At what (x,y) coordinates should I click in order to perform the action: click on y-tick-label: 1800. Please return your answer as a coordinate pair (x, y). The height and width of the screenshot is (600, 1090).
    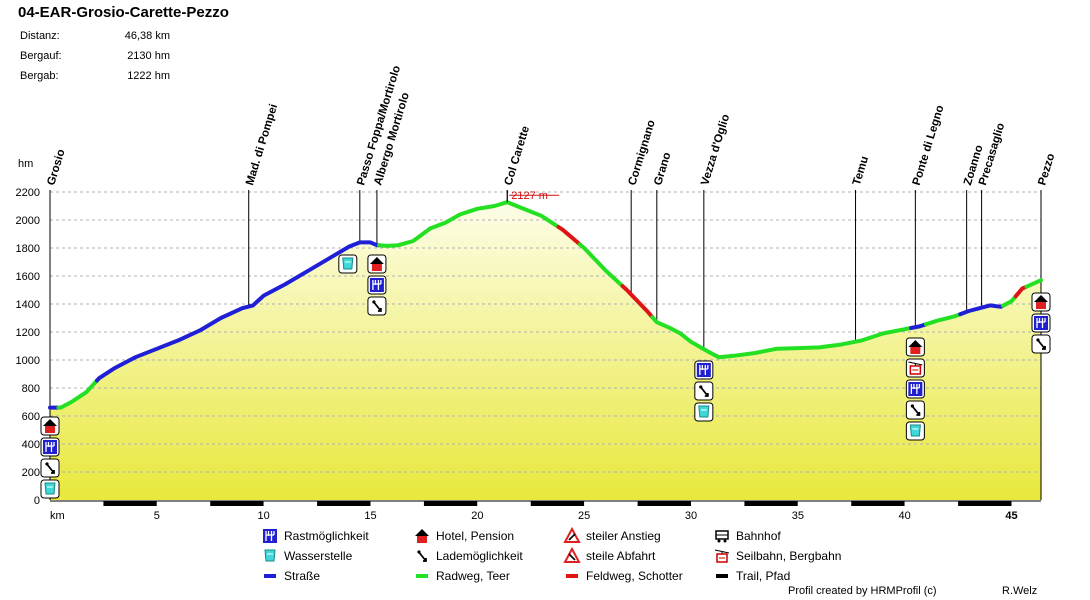
    Looking at the image, I should click on (28, 249).